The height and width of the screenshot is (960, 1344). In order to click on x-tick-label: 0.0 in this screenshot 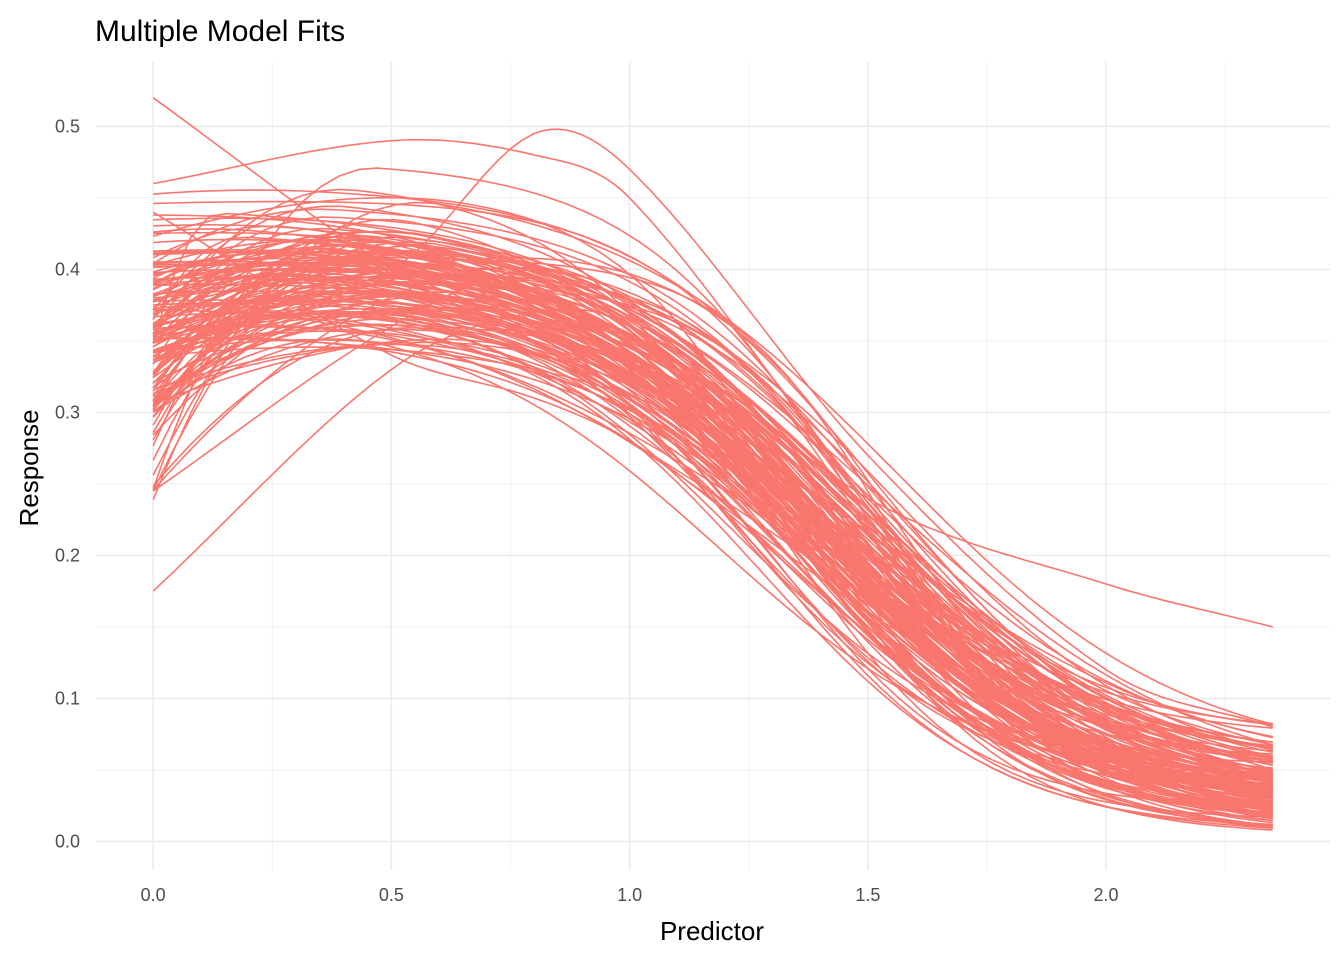, I will do `click(153, 895)`.